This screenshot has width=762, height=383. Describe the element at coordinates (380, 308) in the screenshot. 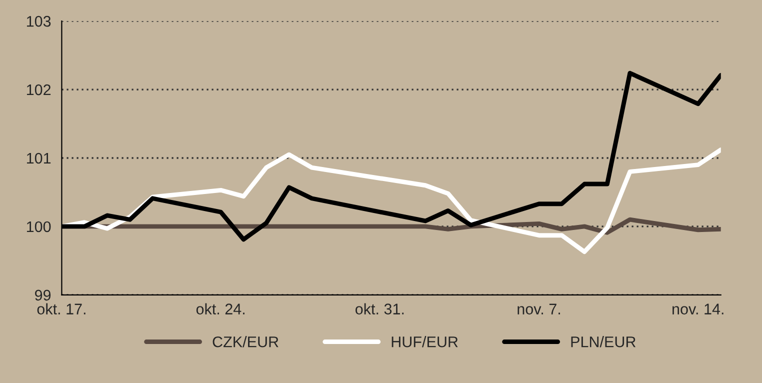

I see `x-tick-label: okt. 31.` at that location.